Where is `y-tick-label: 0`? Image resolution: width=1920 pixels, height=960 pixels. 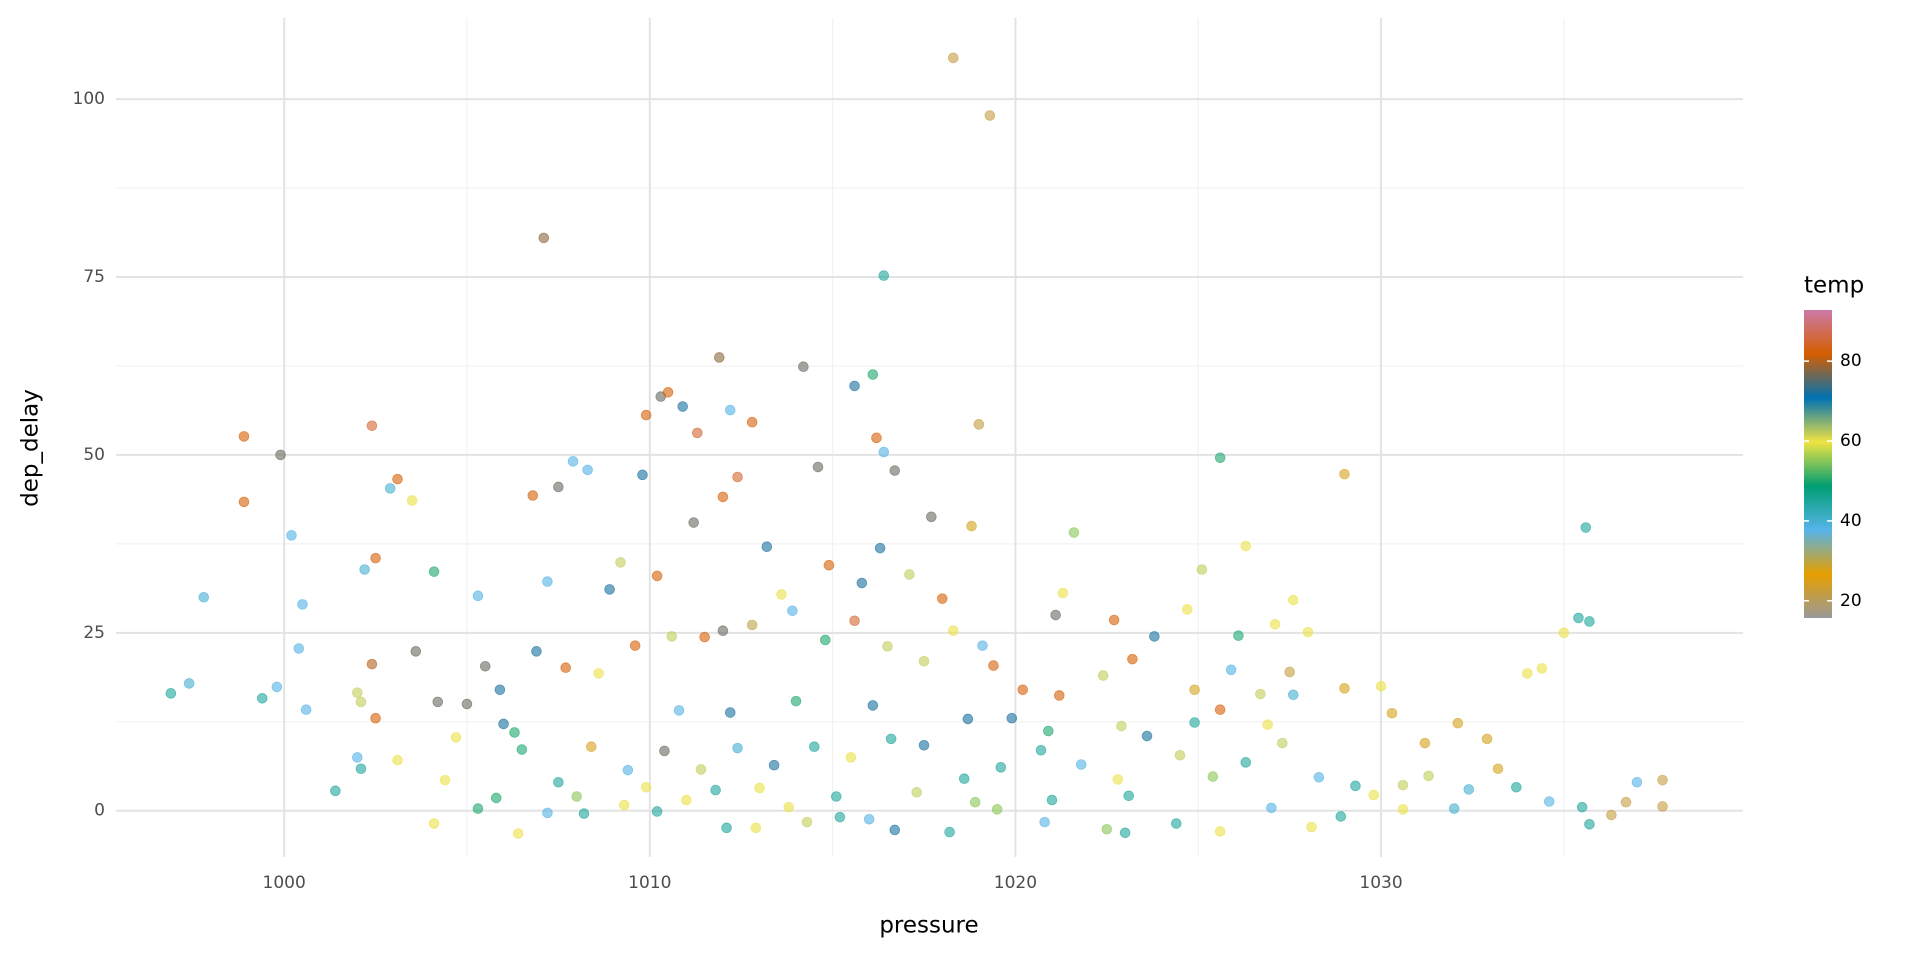 y-tick-label: 0 is located at coordinates (99, 811).